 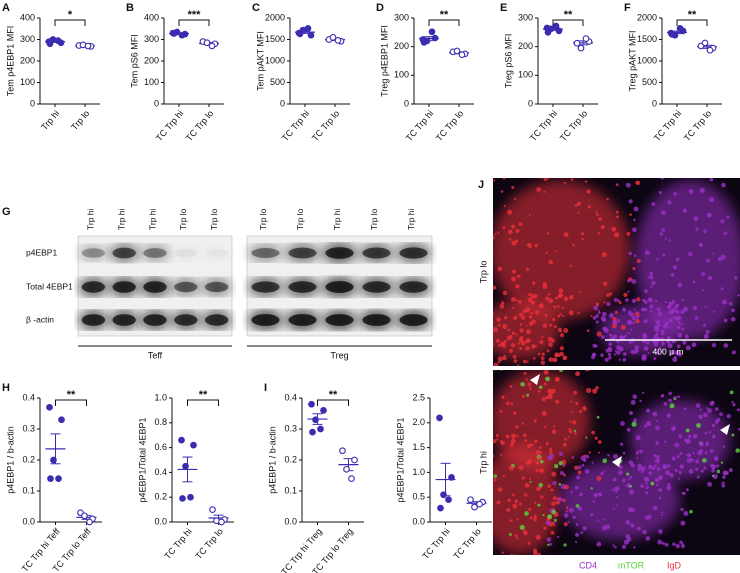 What do you see at coordinates (265, 320) in the screenshot?
I see `blot-band` at bounding box center [265, 320].